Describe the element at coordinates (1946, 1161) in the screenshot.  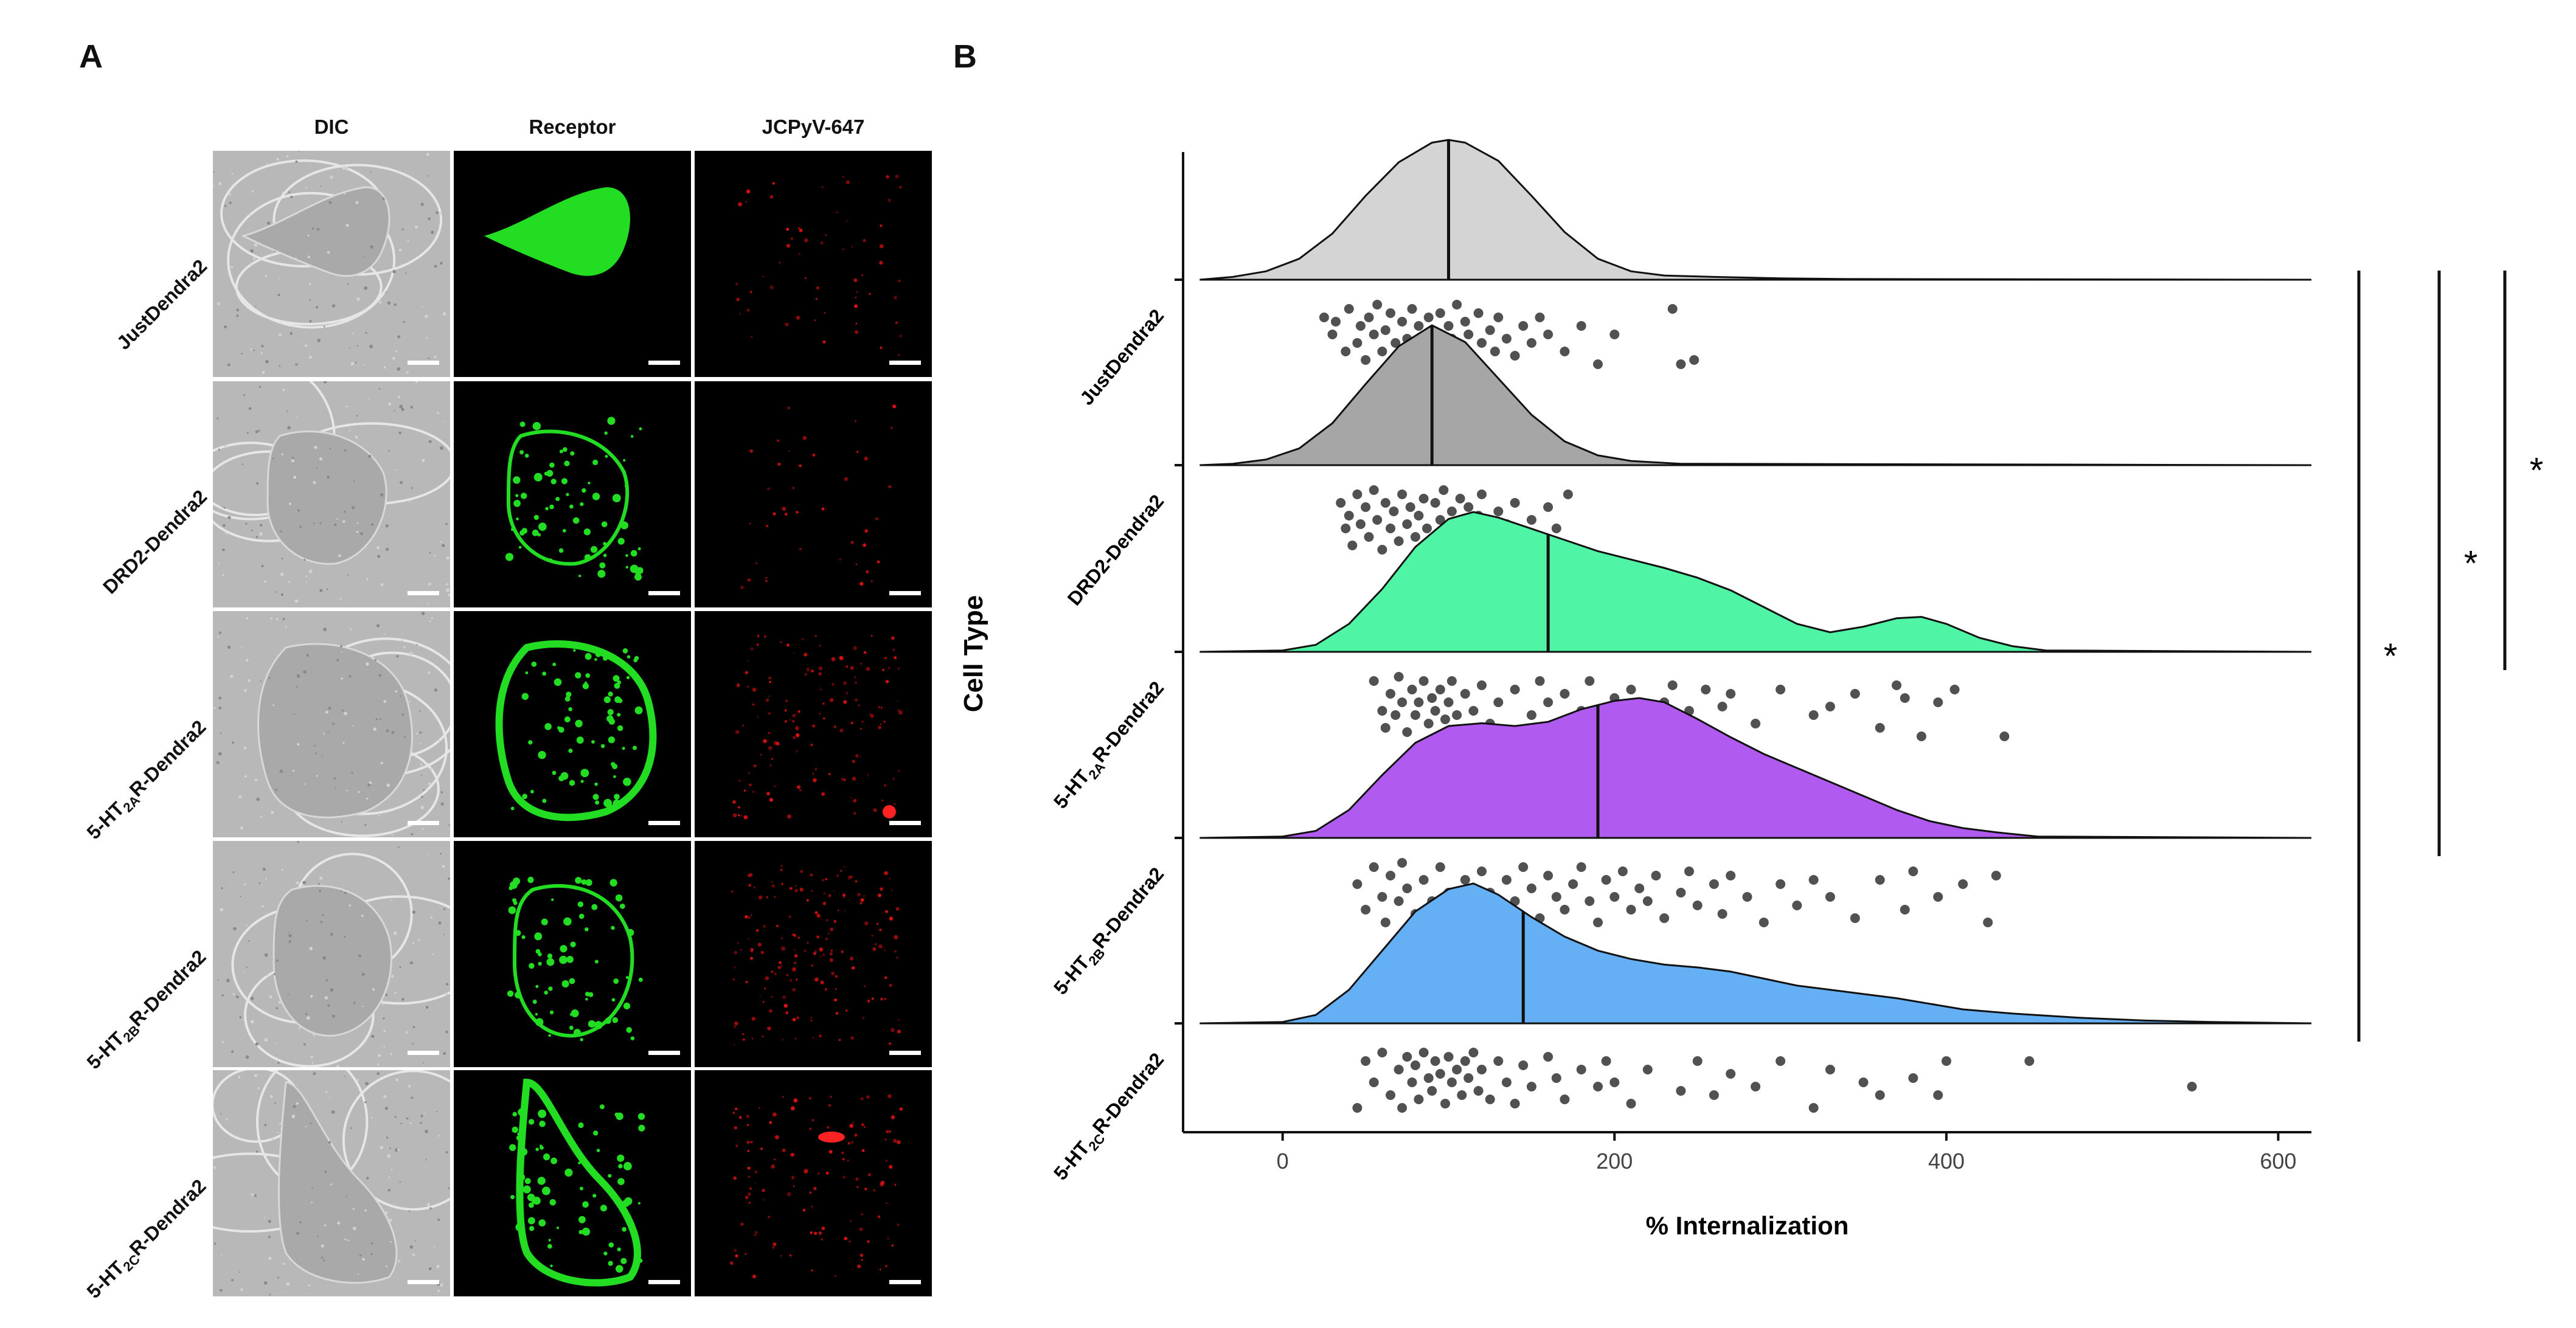
I see `x-tick-label: 400` at that location.